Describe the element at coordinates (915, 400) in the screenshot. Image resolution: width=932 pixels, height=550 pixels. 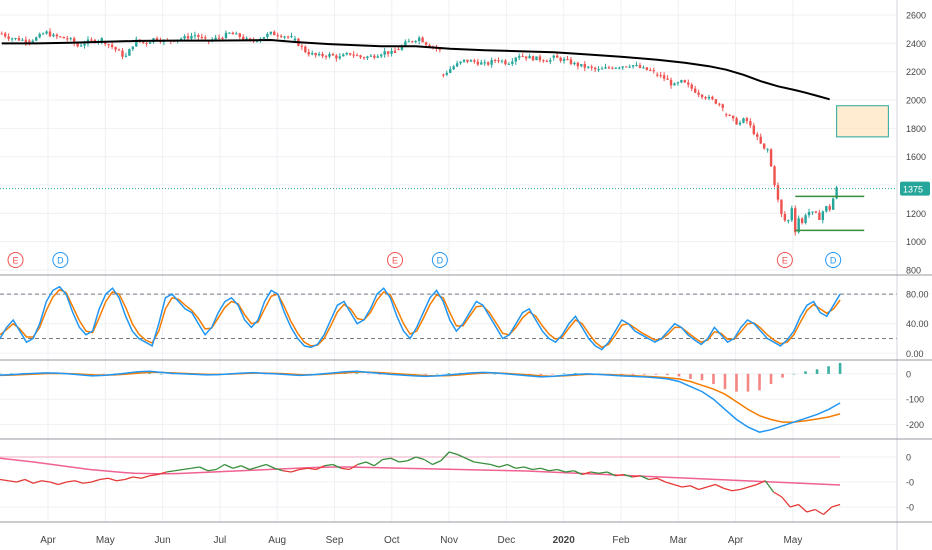
I see `y-tick-label: -100` at that location.